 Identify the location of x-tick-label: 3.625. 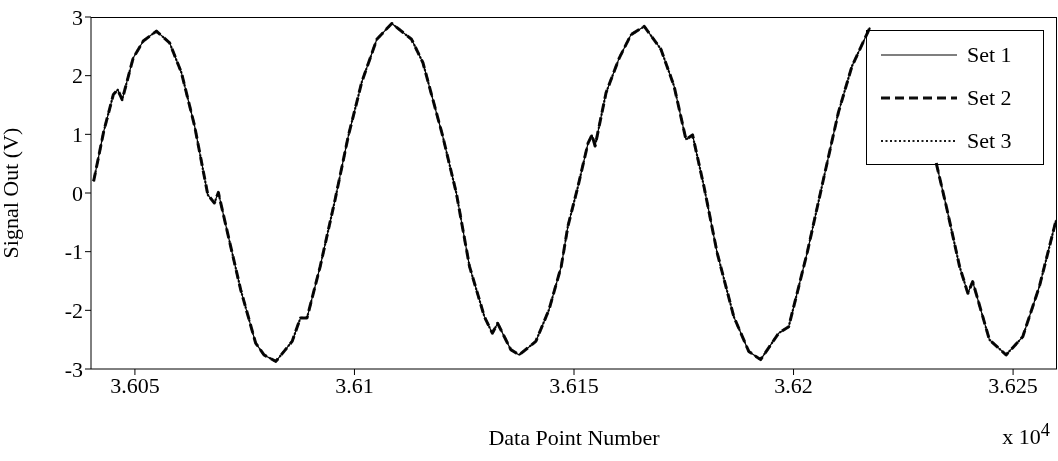
(1013, 385).